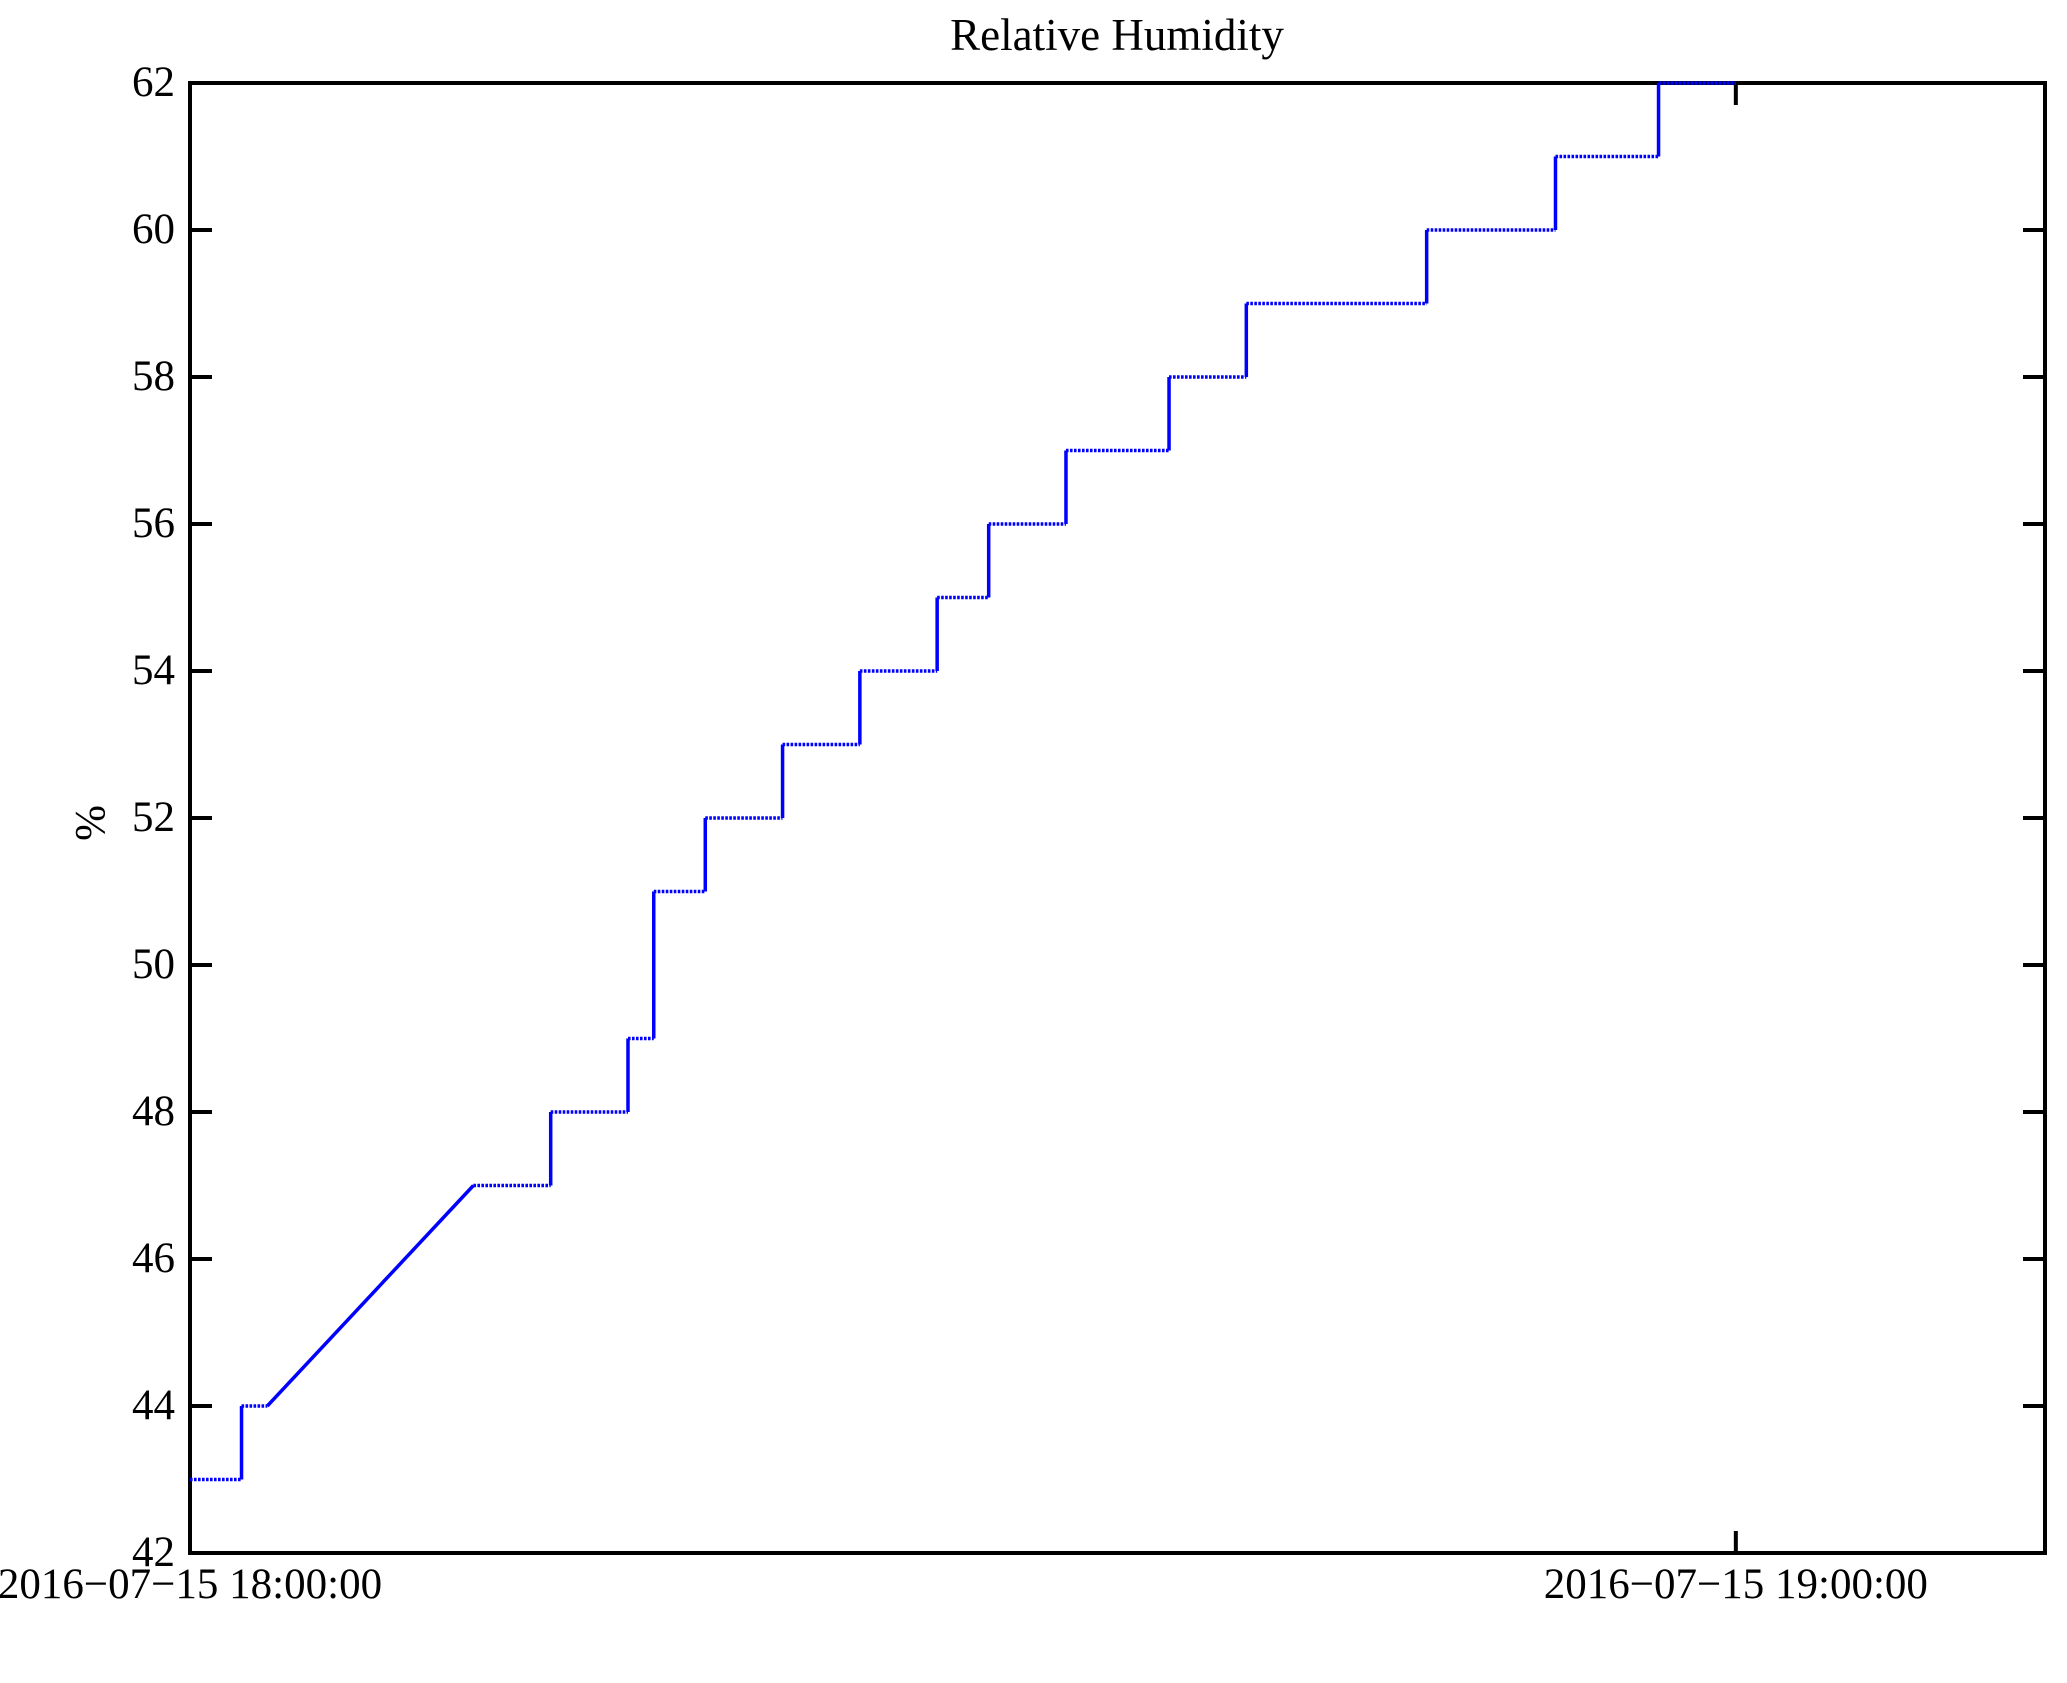  I want to click on y-tick-label: 54, so click(153, 670).